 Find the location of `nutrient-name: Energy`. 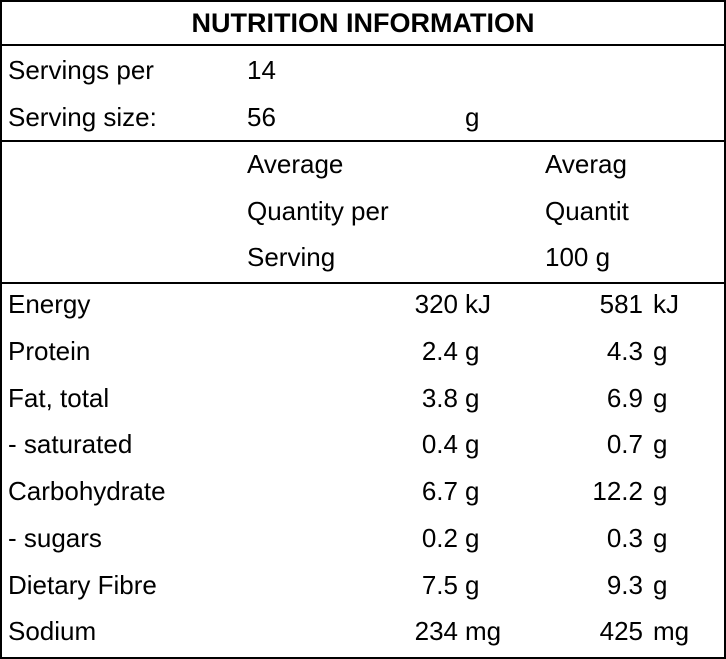

nutrient-name: Energy is located at coordinates (49, 304).